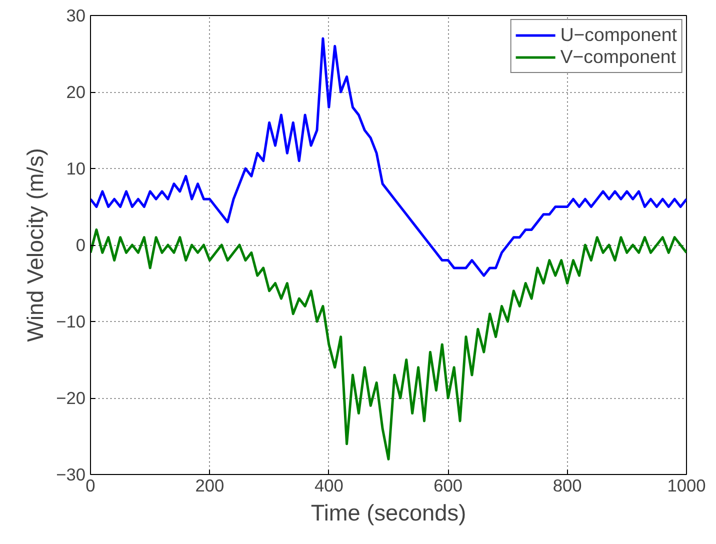  What do you see at coordinates (448, 486) in the screenshot?
I see `x-tick-label: 600` at bounding box center [448, 486].